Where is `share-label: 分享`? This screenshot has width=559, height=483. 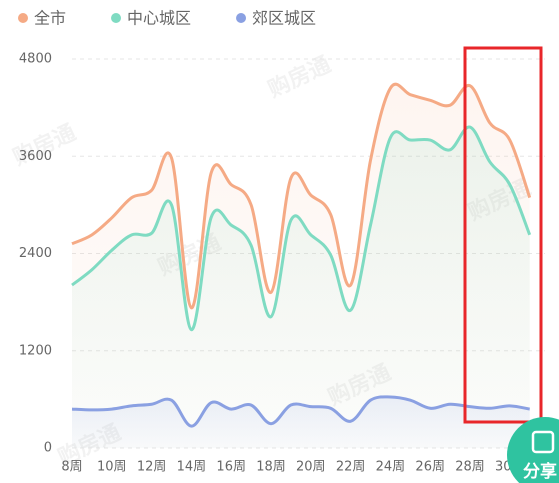
share-label: 分享 is located at coordinates (540, 471).